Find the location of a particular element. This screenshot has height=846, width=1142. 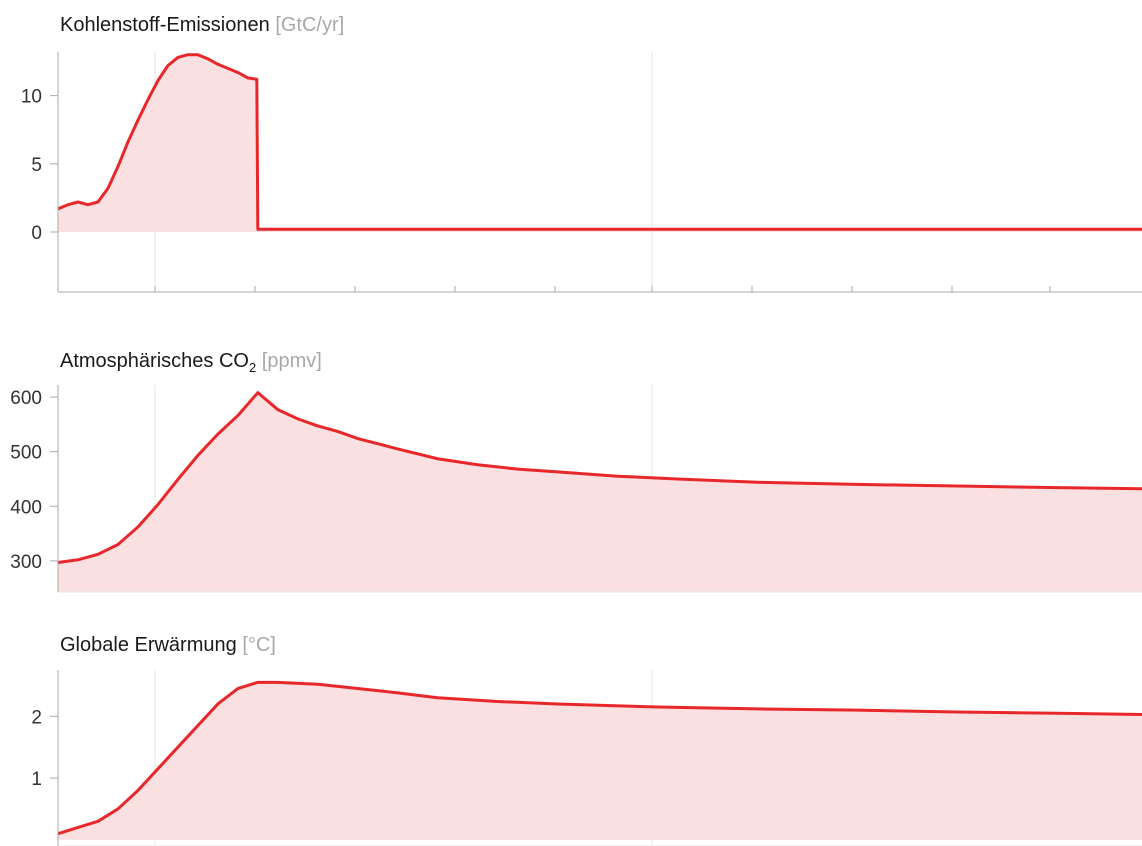

y-tick-label-1-0: 300 is located at coordinates (26, 562).